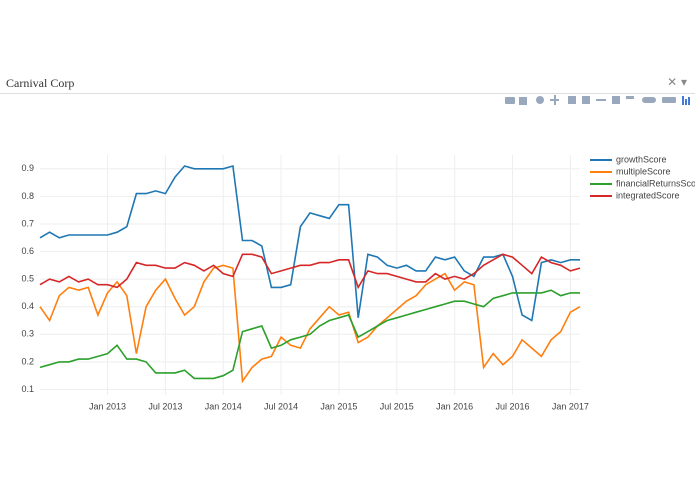 This screenshot has height=494, width=695. What do you see at coordinates (27, 251) in the screenshot?
I see `y-tick-label: 0.6` at bounding box center [27, 251].